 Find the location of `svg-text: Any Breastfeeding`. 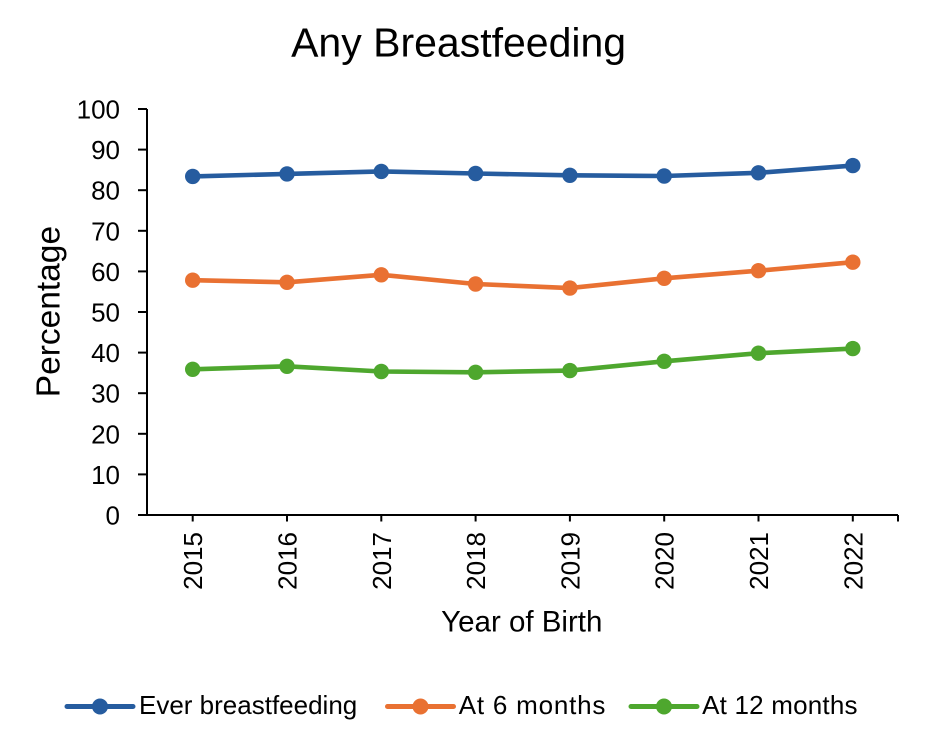

svg-text: Any Breastfeeding is located at coordinates (458, 43).